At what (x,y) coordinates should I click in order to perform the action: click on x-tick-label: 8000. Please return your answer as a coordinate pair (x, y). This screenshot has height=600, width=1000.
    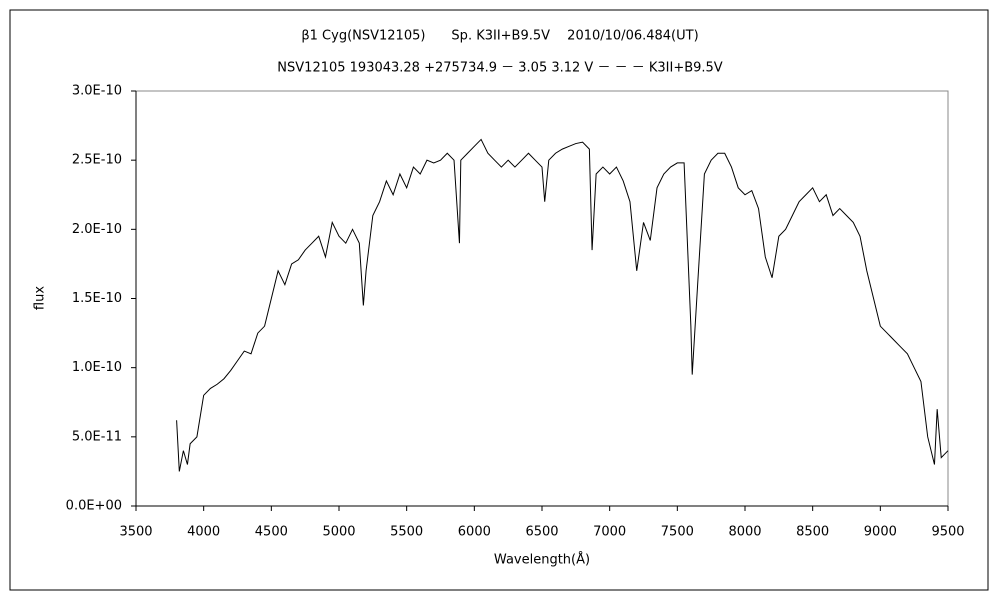
    Looking at the image, I should click on (744, 532).